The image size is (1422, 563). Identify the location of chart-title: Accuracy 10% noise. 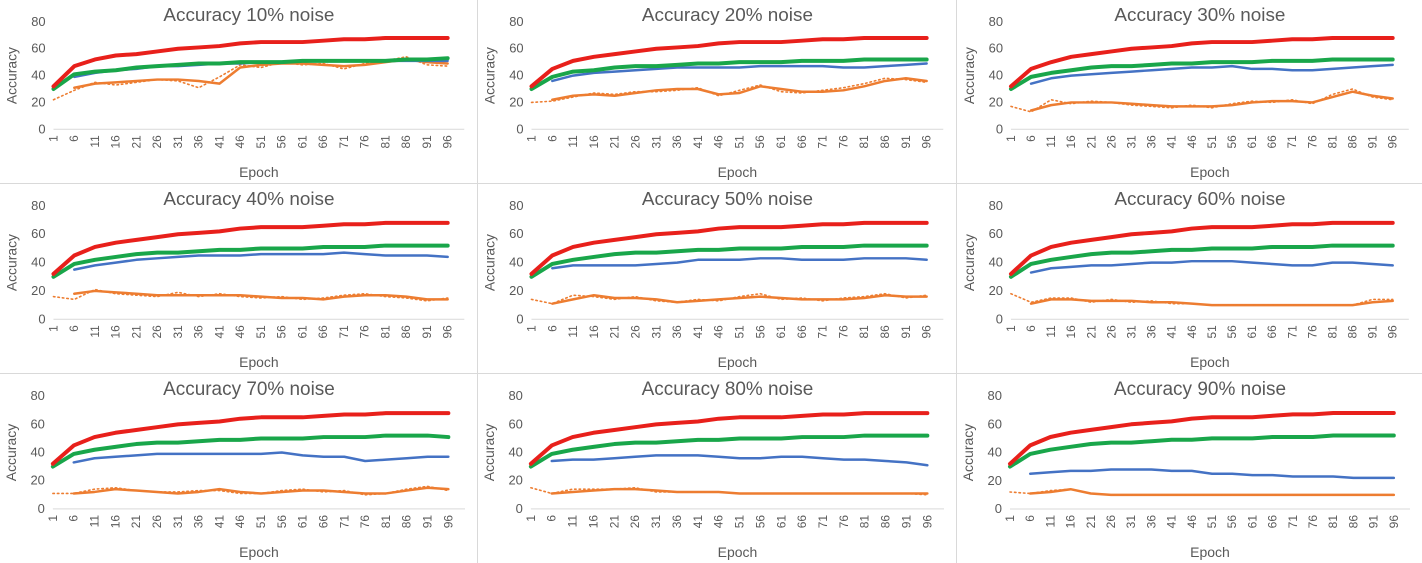
(248, 15).